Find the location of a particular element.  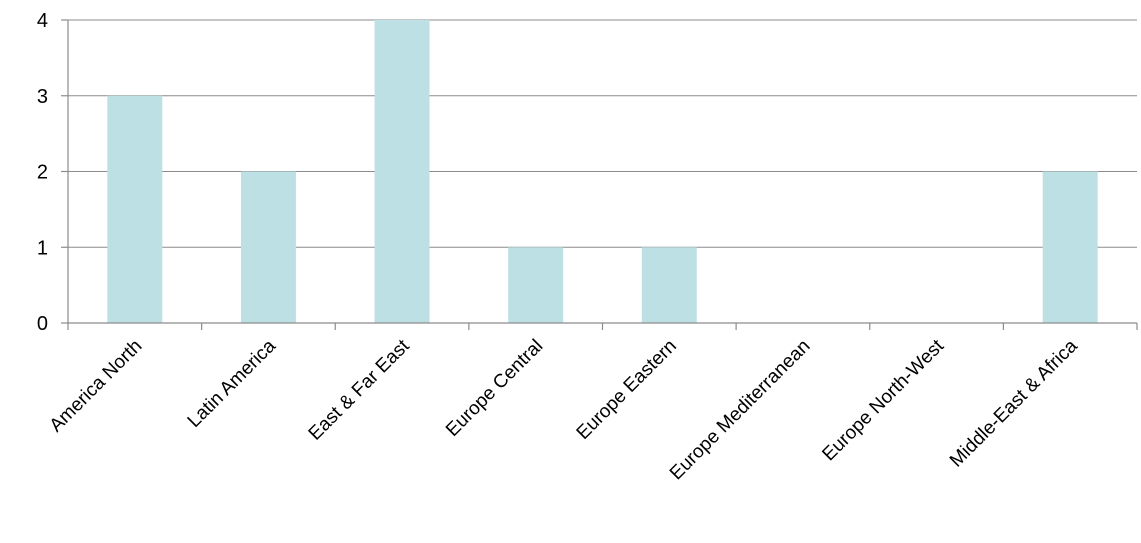

x-tick-label-2: East & Far East is located at coordinates (359, 389).